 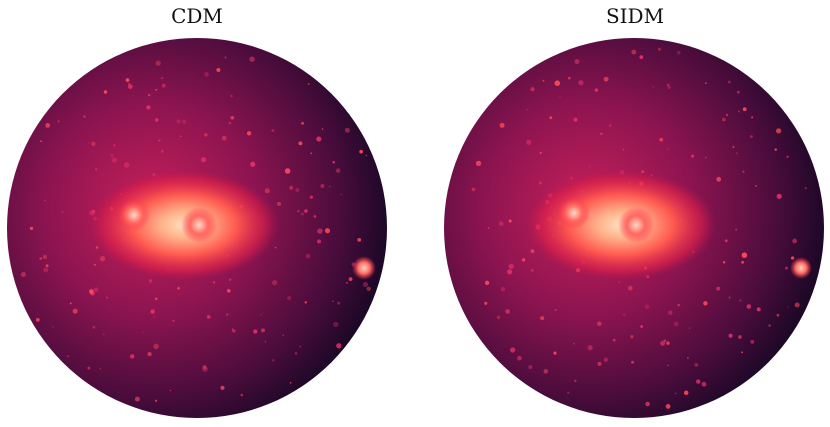 What do you see at coordinates (197, 16) in the screenshot?
I see `panel-title-cdm: CDM` at bounding box center [197, 16].